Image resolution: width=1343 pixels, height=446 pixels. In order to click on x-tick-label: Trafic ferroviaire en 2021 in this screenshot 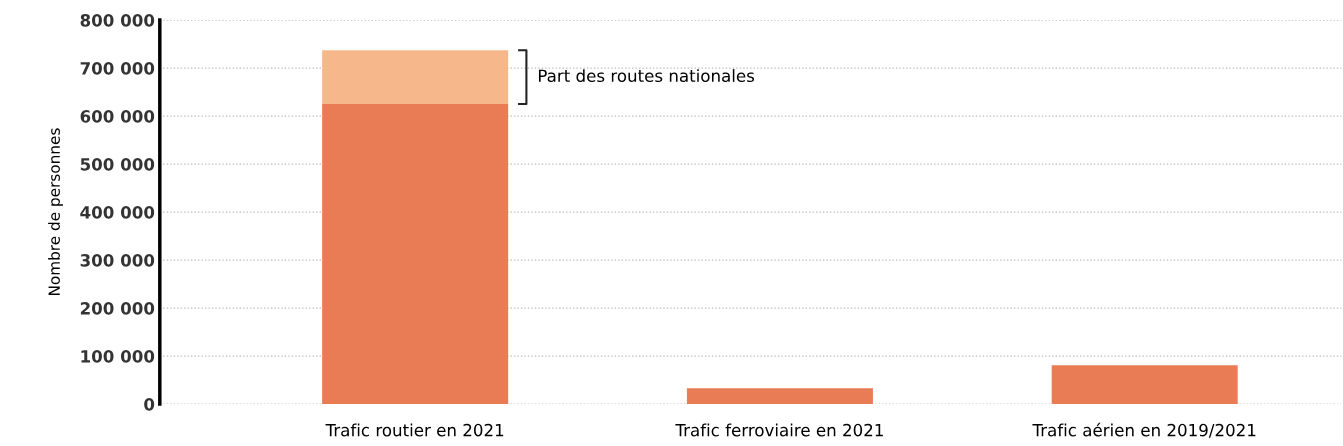, I will do `click(779, 430)`.